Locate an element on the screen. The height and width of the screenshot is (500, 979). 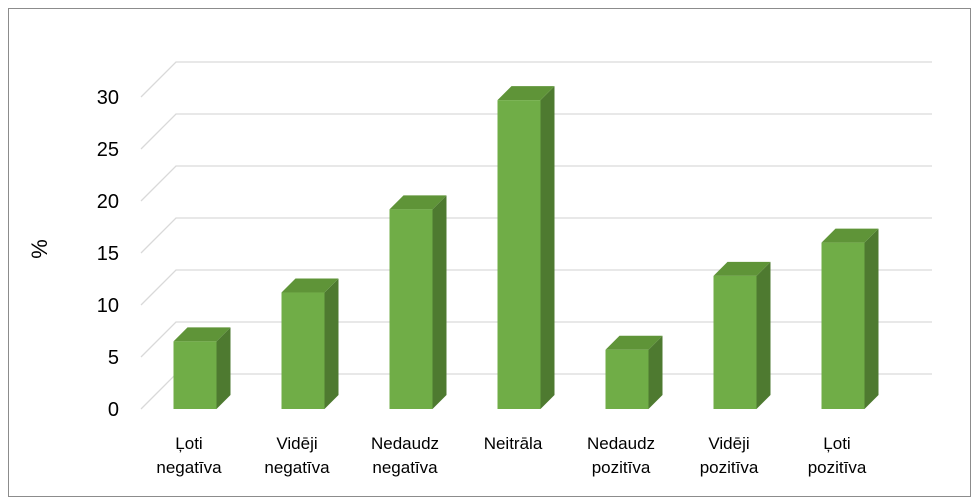
y-tick-label: 5 is located at coordinates (113, 358).